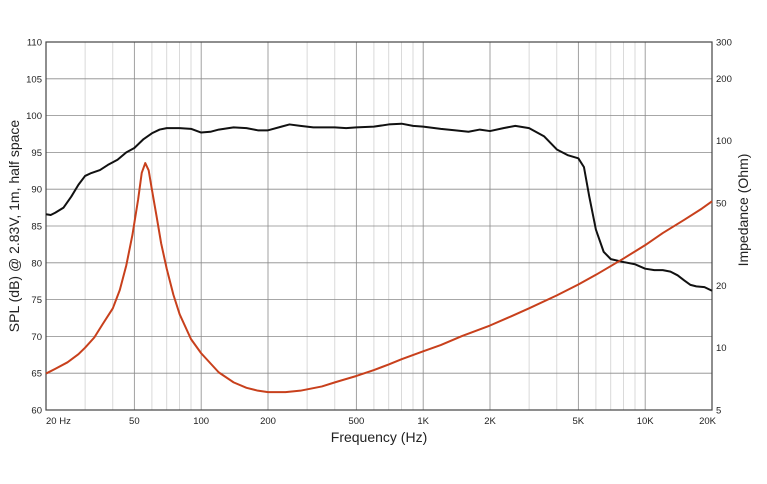  What do you see at coordinates (268, 421) in the screenshot?
I see `x-tick-label: 200` at bounding box center [268, 421].